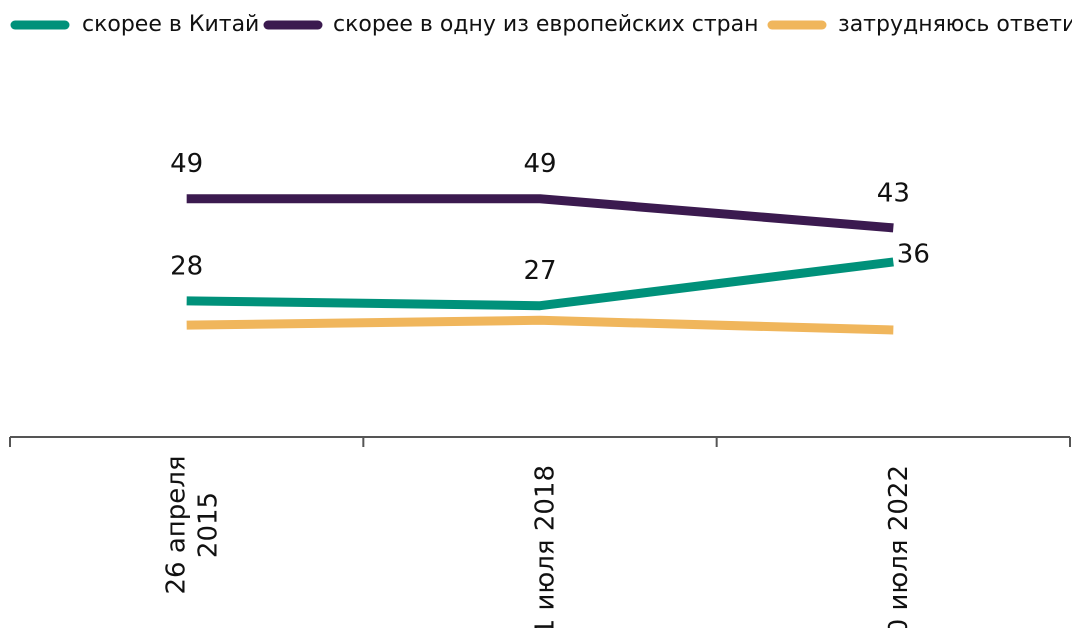 This screenshot has width=1072, height=628. I want to click on data-label: 27, so click(539, 271).